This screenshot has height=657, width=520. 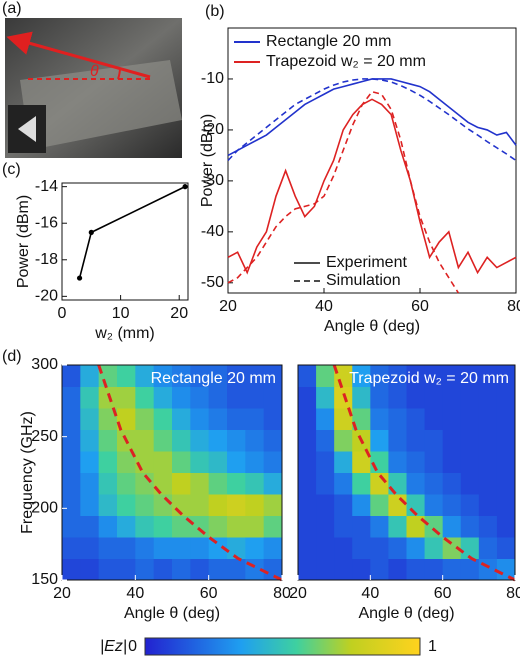 What do you see at coordinates (46, 222) in the screenshot?
I see `y-tick-label: -16` at bounding box center [46, 222].